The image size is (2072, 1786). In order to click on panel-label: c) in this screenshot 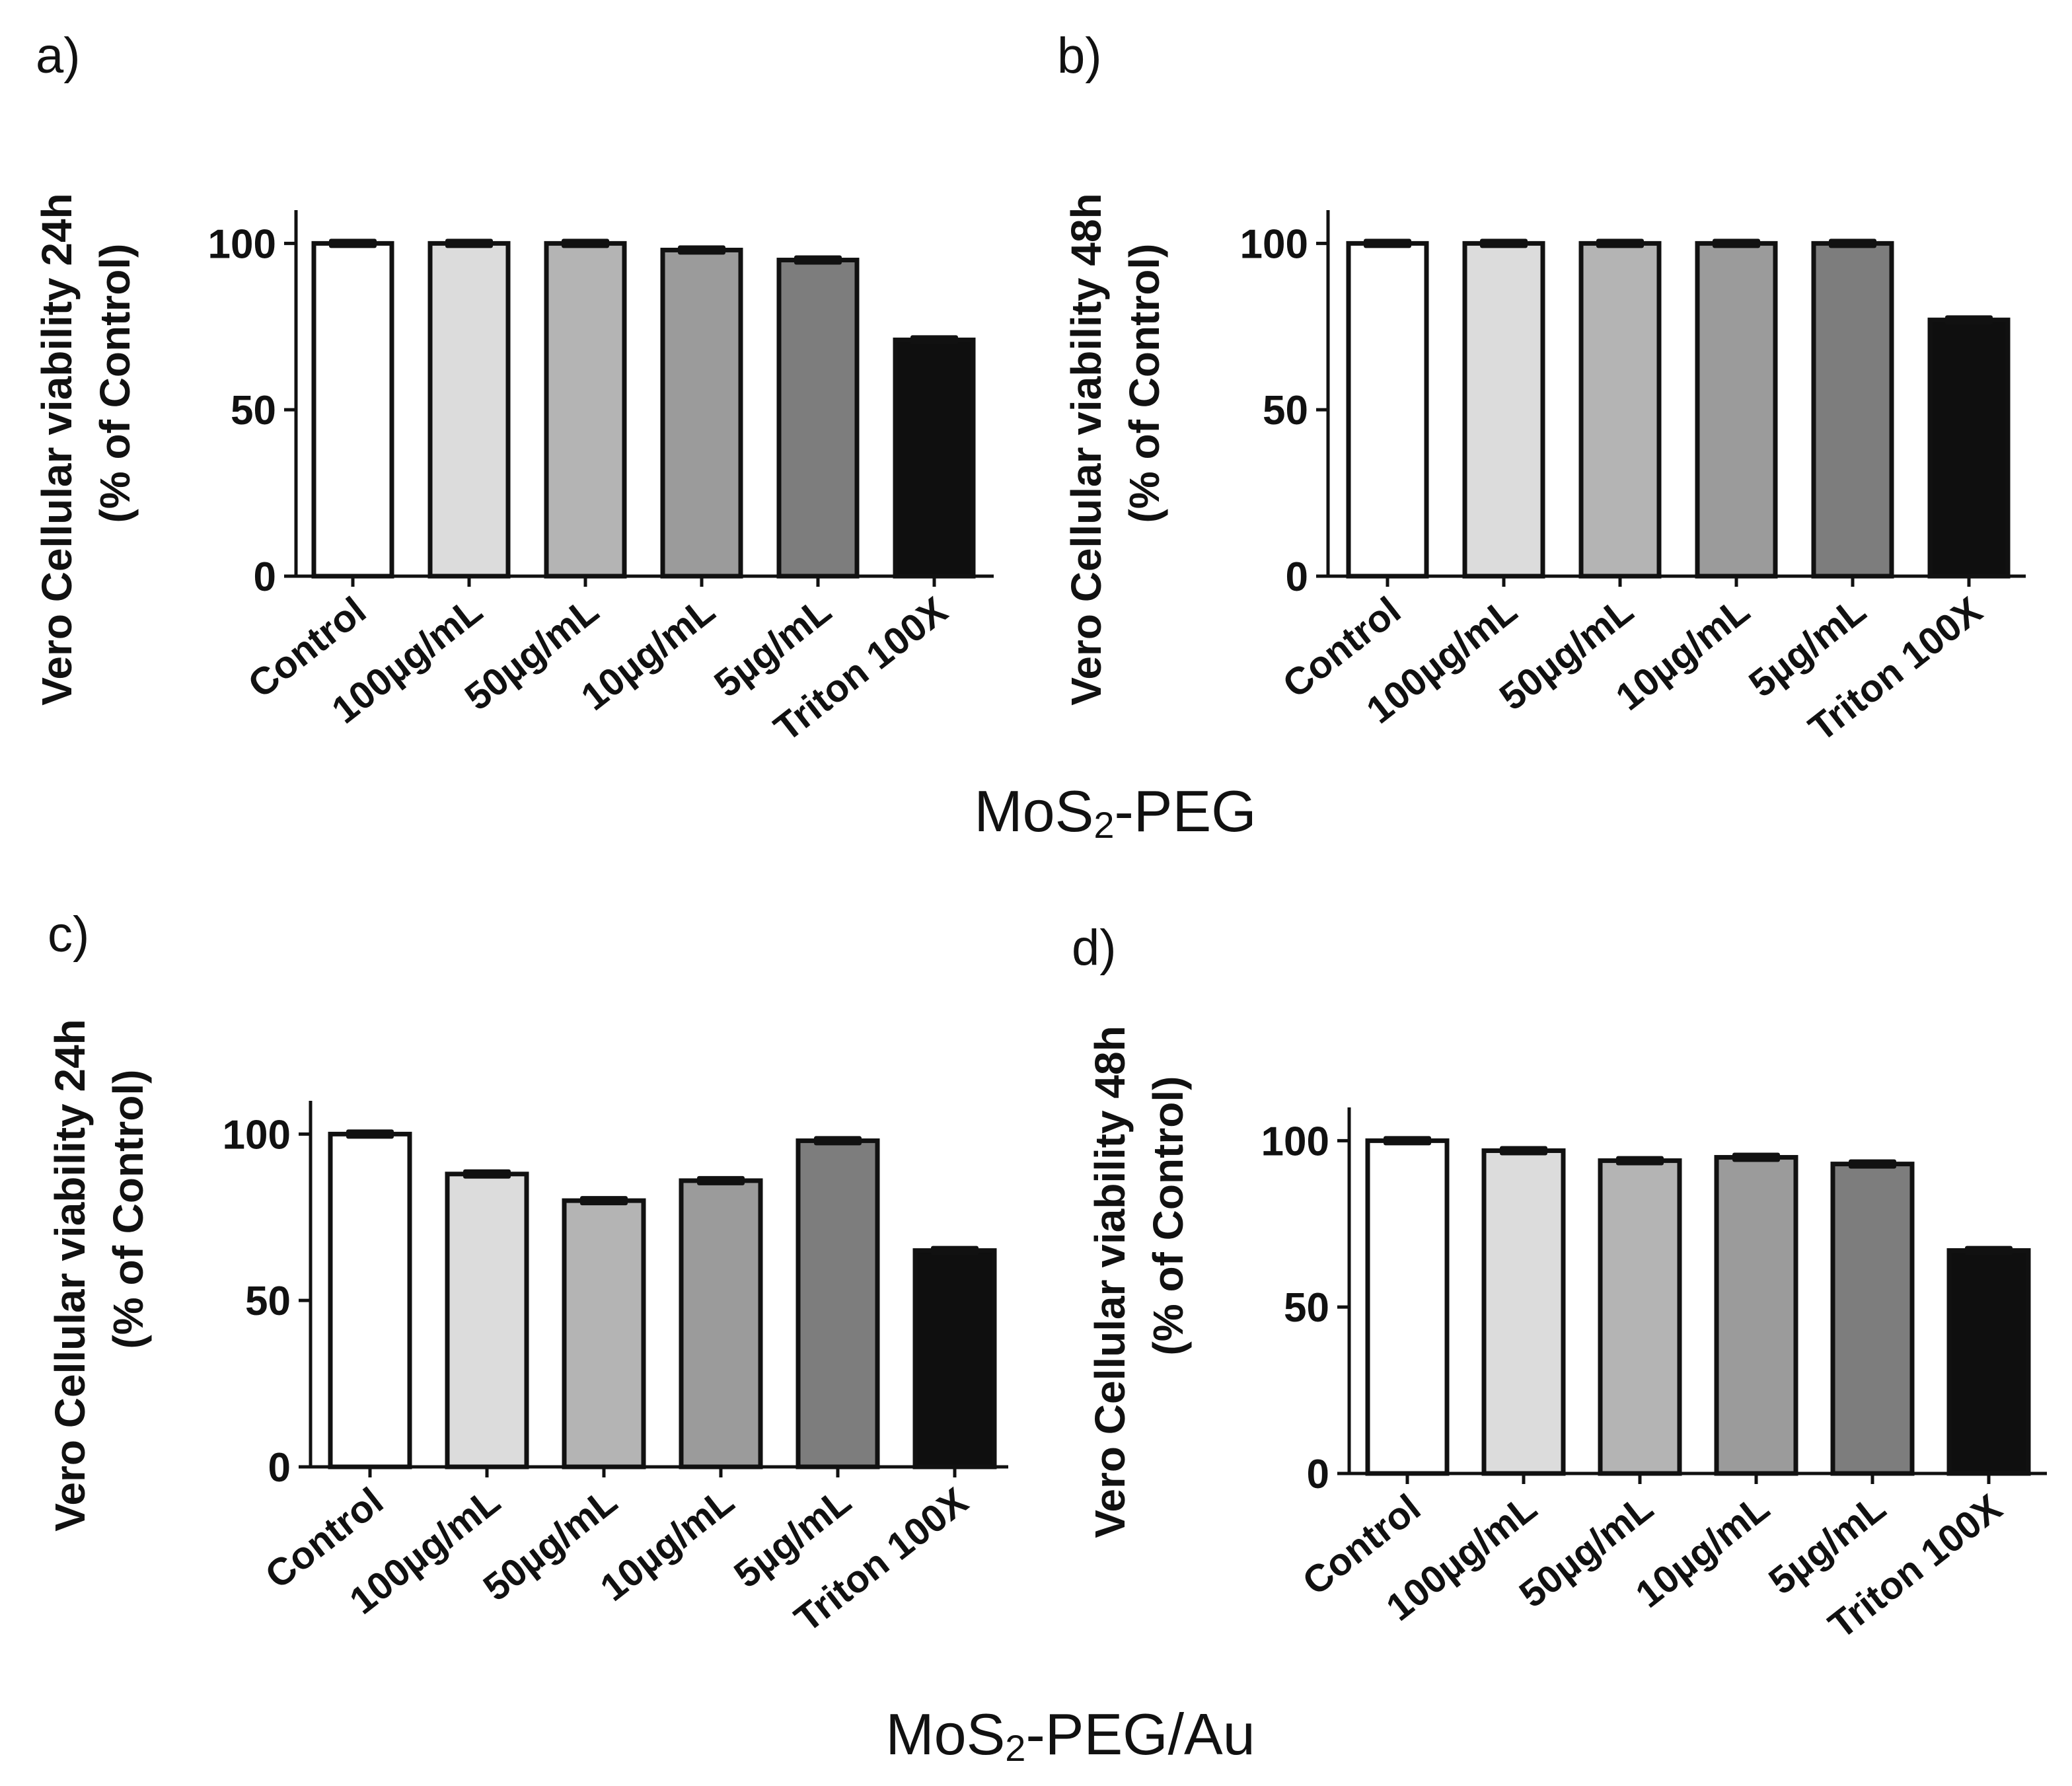, I will do `click(68, 935)`.